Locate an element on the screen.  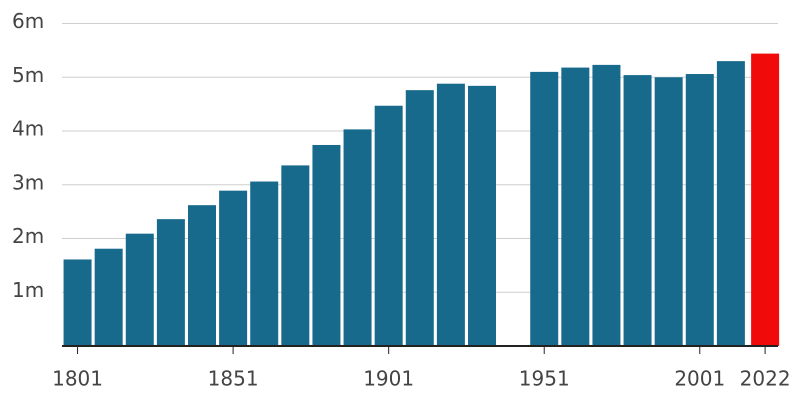
x-tick-label: 1851 is located at coordinates (233, 379).